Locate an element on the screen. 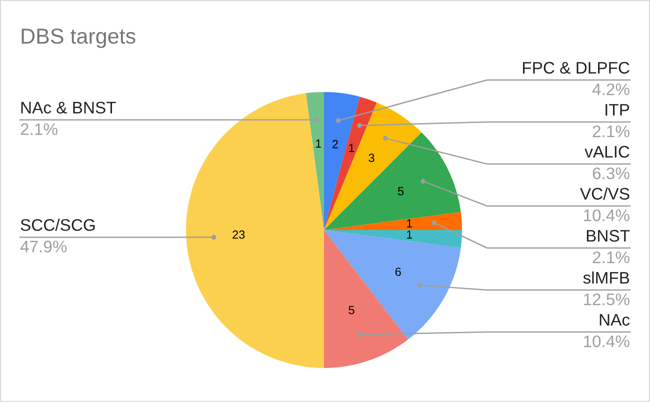 Image resolution: width=650 pixels, height=402 pixels. text: 47.9% is located at coordinates (43, 246).